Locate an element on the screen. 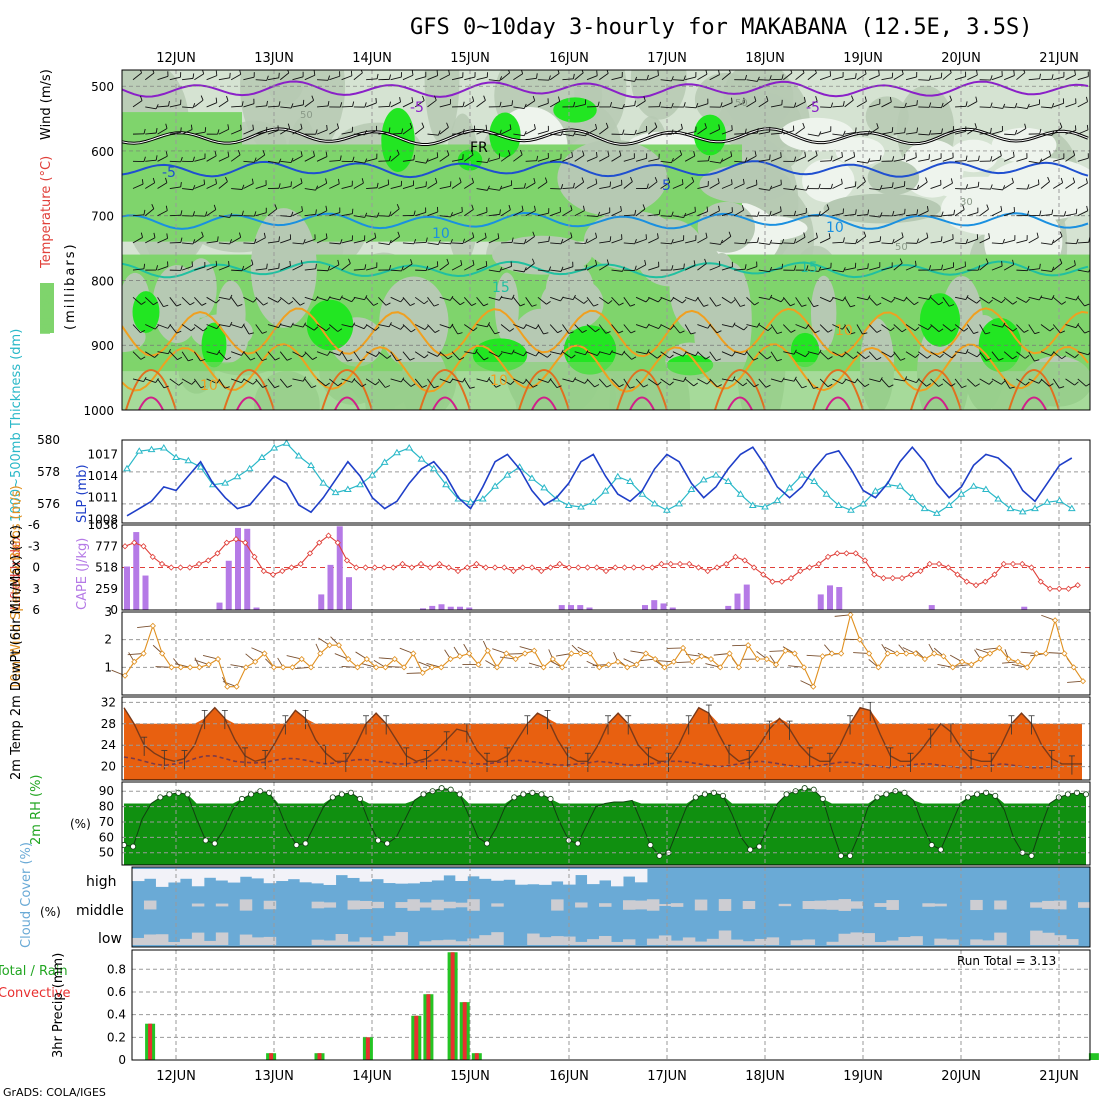 The width and height of the screenshot is (1100, 1100). pressure-tick-label: 600 is located at coordinates (102, 152).